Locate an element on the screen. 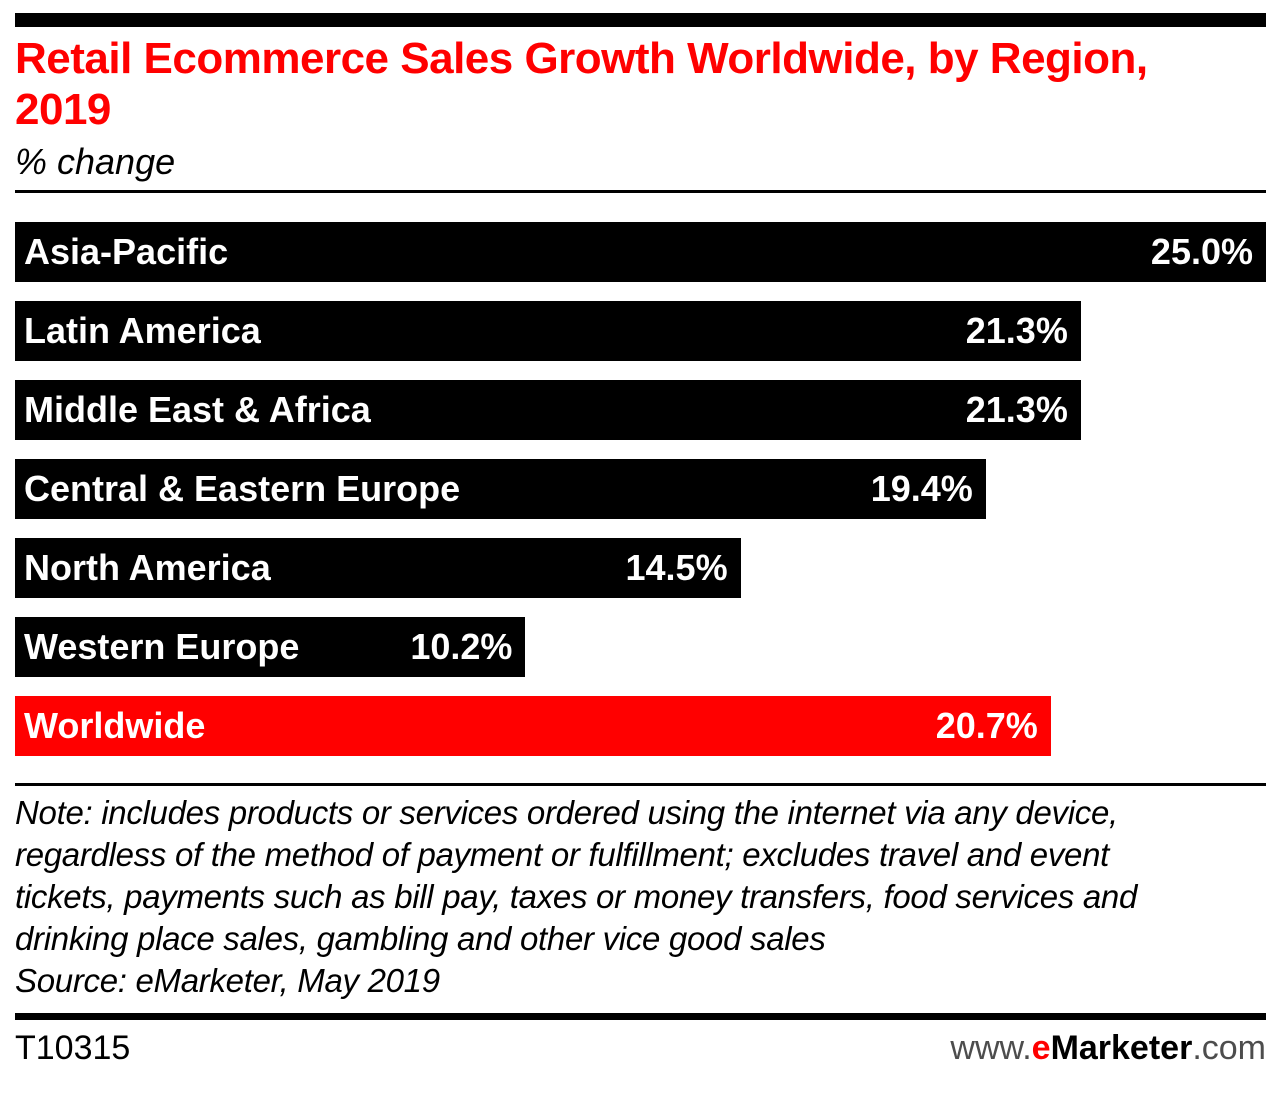  bar-row: North America 14.5% is located at coordinates (378, 568).